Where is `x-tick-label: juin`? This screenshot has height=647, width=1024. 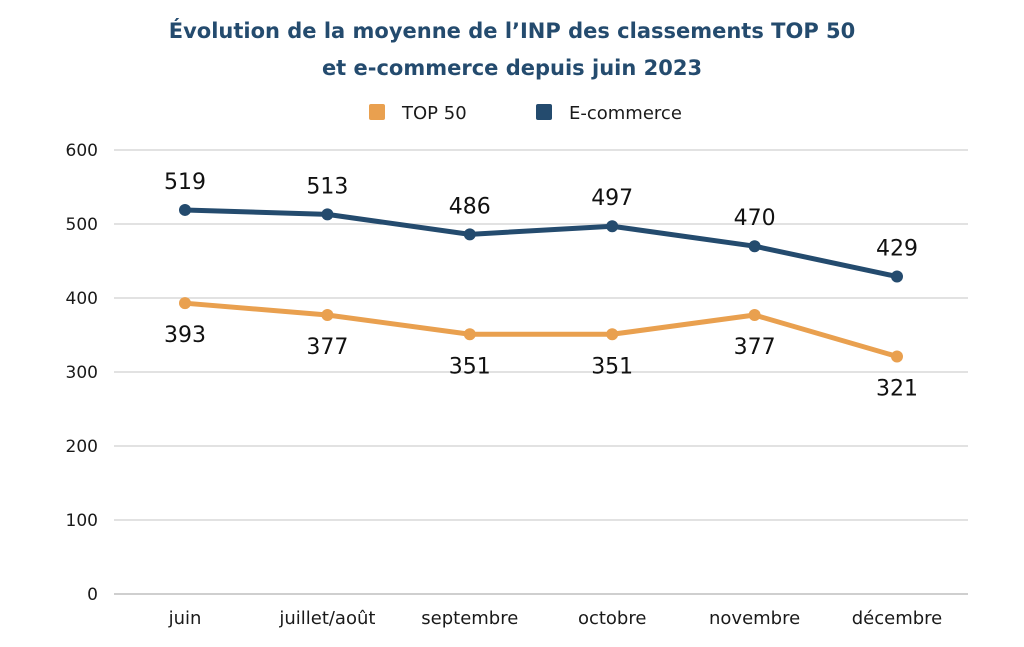
x-tick-label: juin is located at coordinates (185, 618).